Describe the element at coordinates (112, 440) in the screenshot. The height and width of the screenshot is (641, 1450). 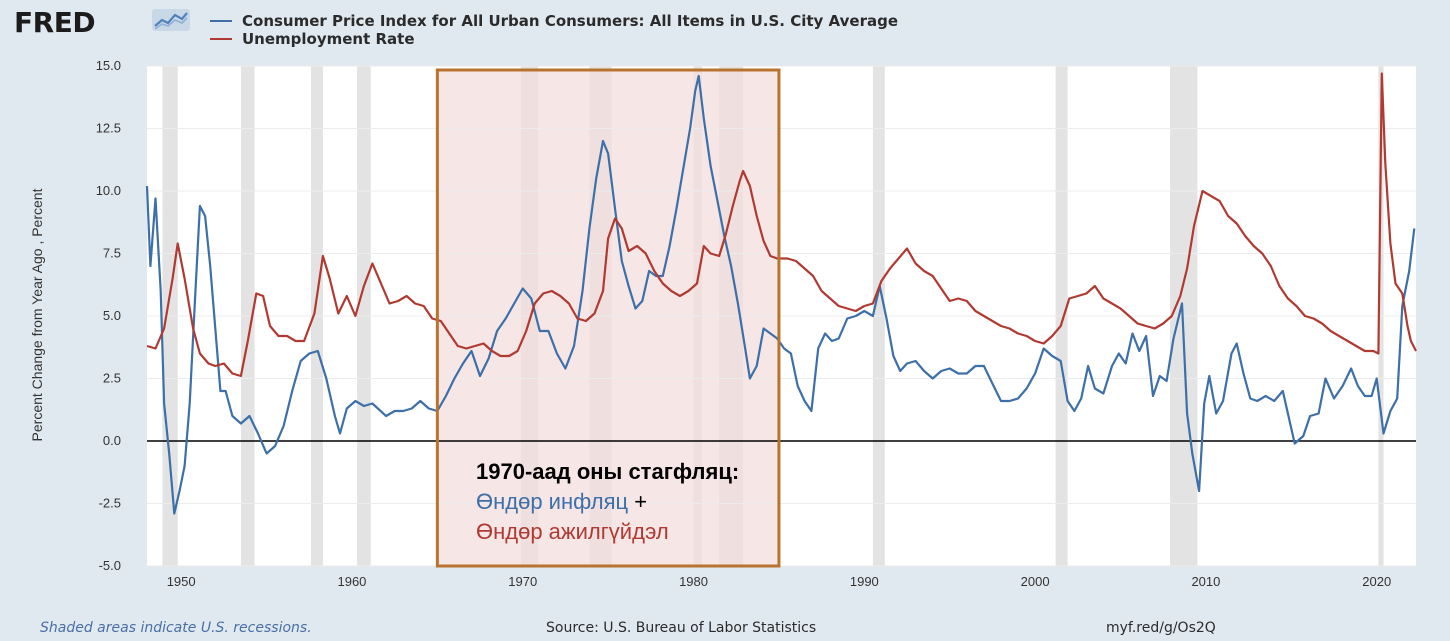
I see `y-tick-label: 0.0` at that location.